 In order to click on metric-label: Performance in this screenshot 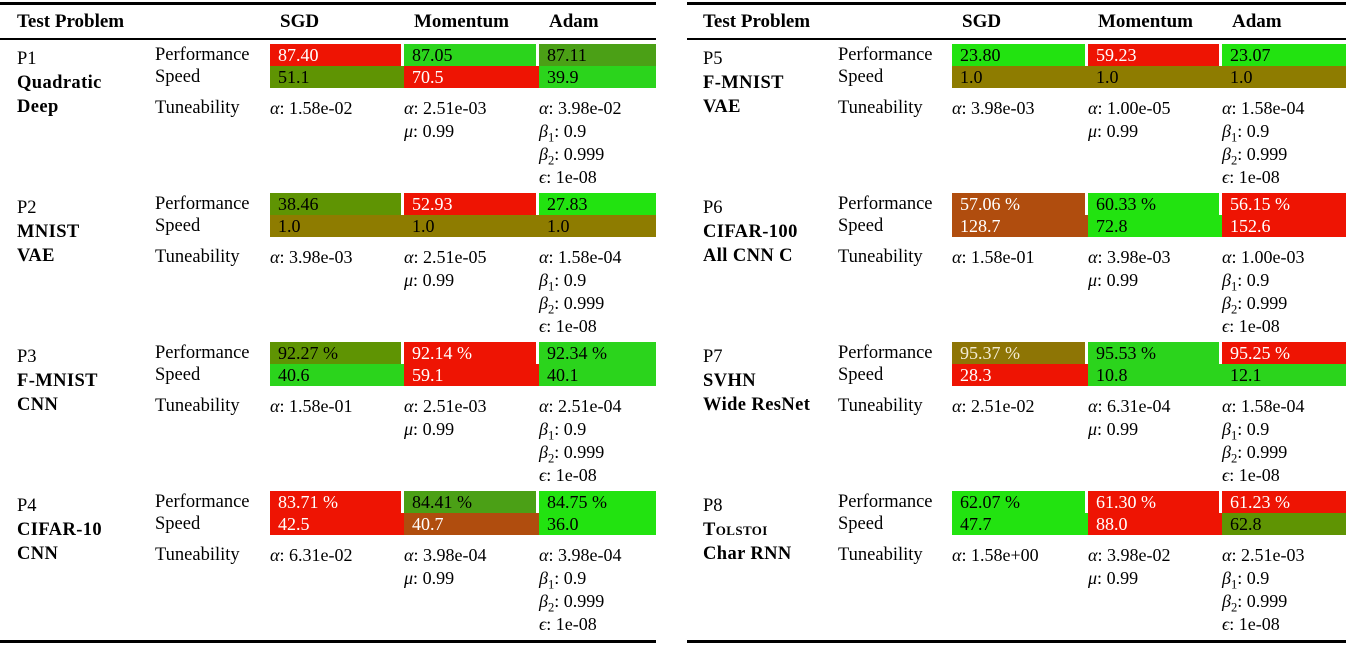, I will do `click(885, 353)`.